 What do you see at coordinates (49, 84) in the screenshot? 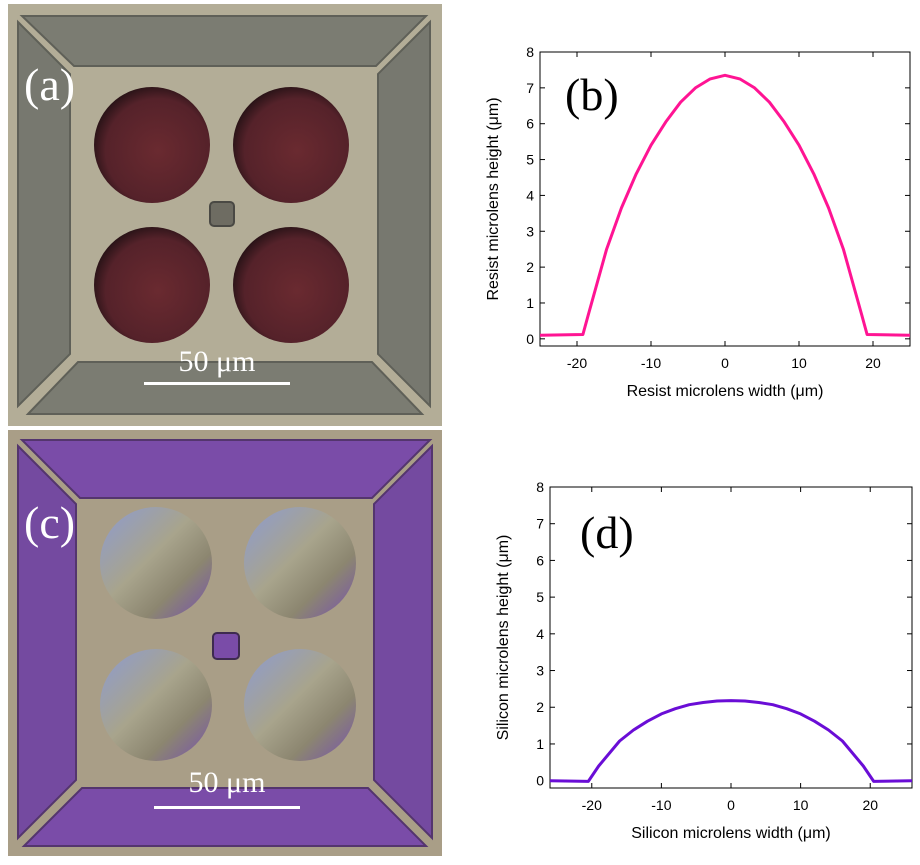
I see `panel-label-a: (a)` at bounding box center [49, 84].